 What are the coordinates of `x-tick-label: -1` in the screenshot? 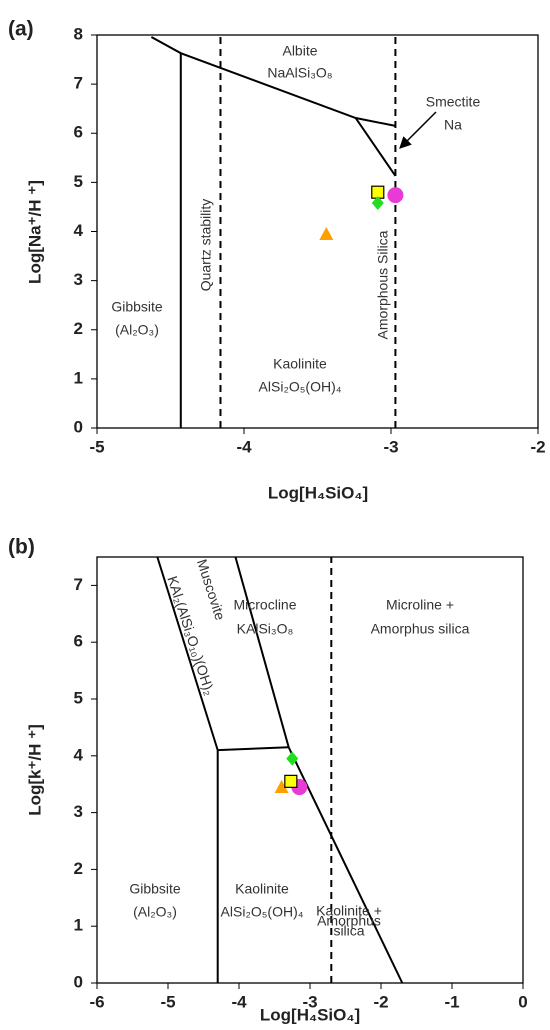 It's located at (451, 1001).